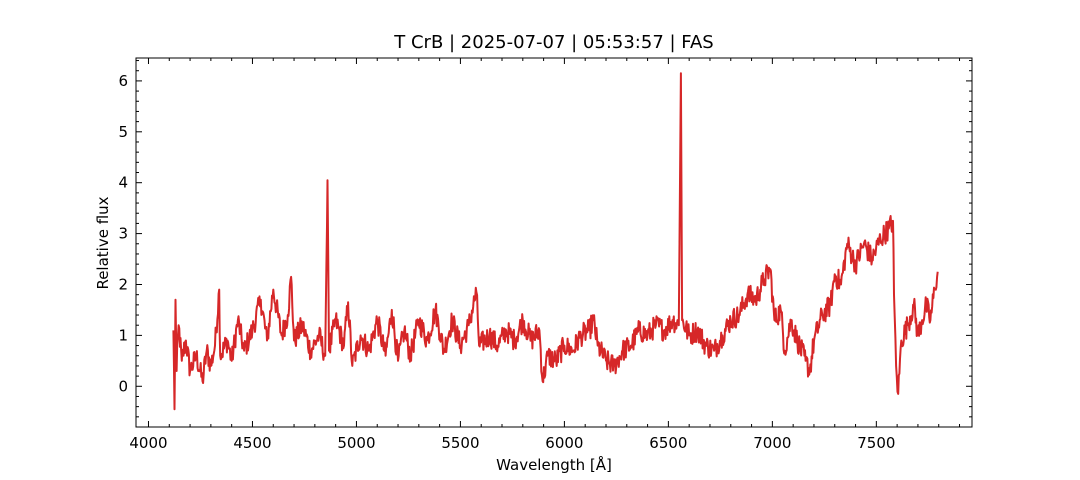  What do you see at coordinates (123, 386) in the screenshot?
I see `y-tick-label-0: 0` at bounding box center [123, 386].